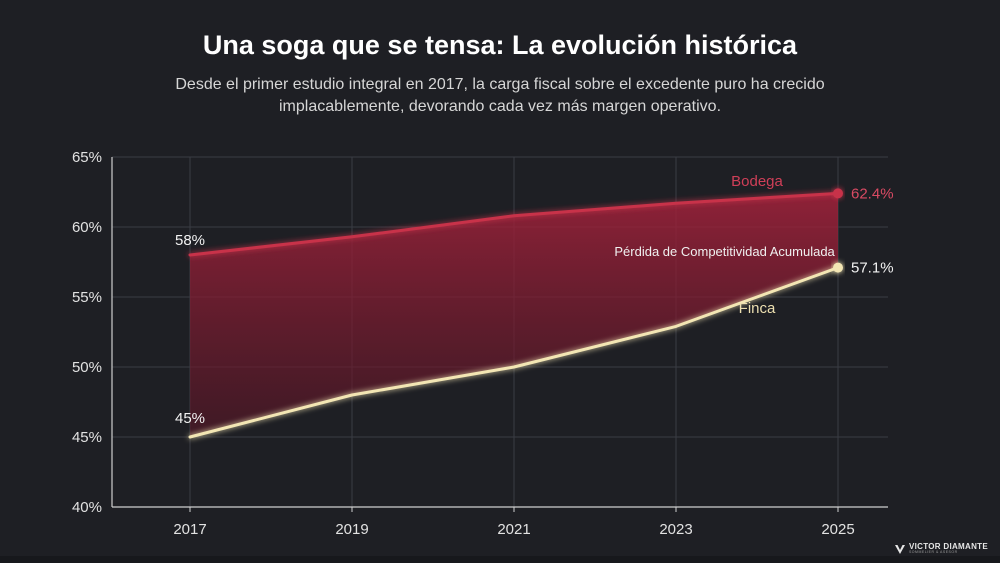 Image resolution: width=1000 pixels, height=563 pixels. Describe the element at coordinates (190, 418) in the screenshot. I see `data-label-finca-start: 45%` at that location.